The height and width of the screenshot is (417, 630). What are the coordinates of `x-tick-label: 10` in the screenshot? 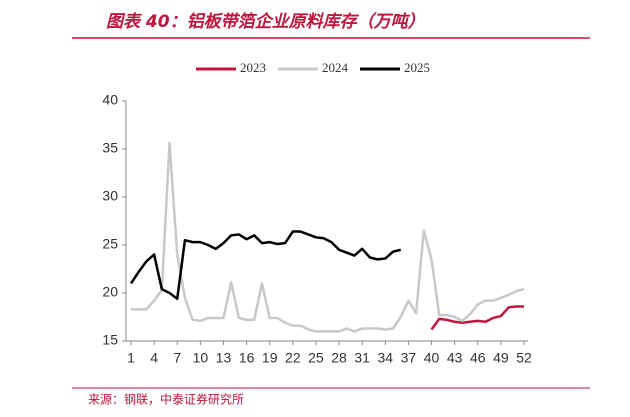 It's located at (201, 358).